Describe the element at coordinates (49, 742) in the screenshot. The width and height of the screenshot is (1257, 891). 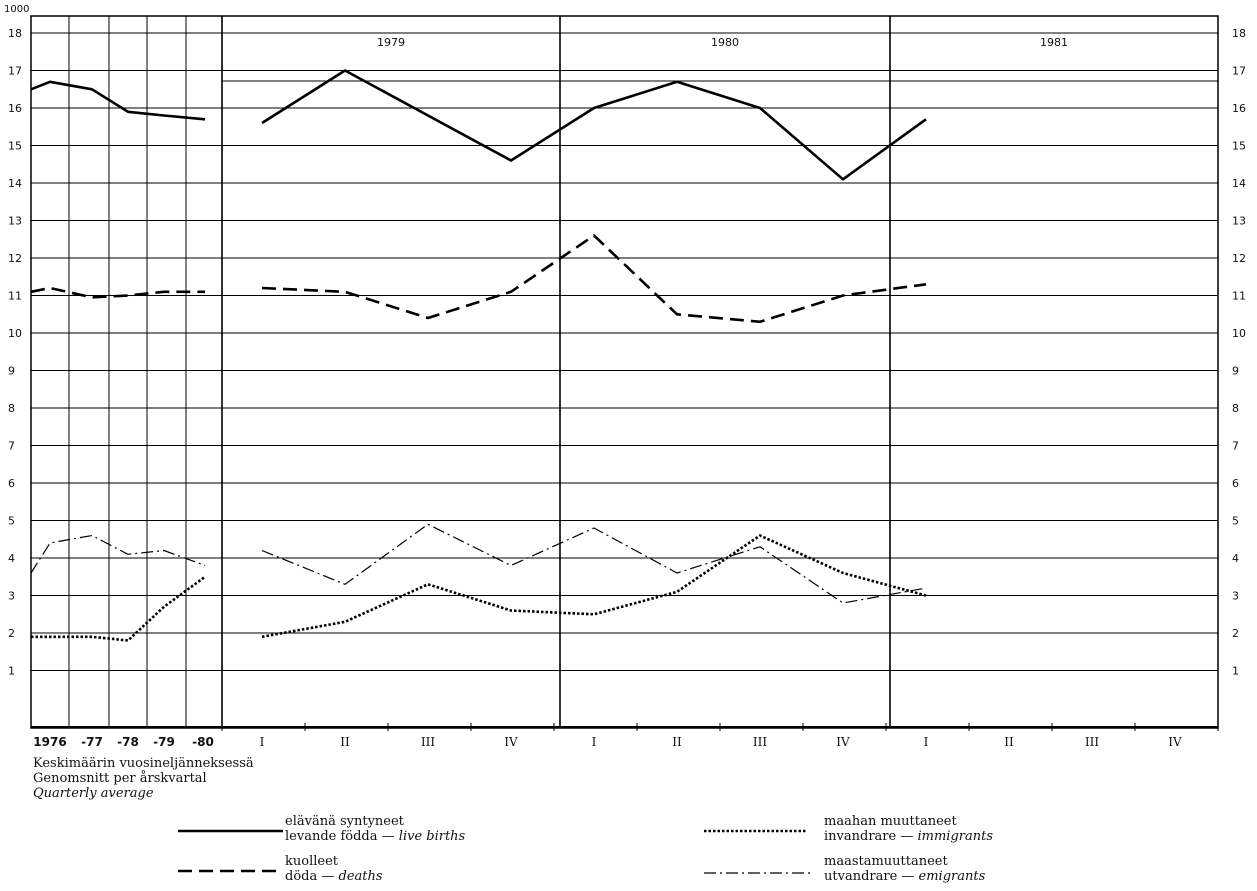
I see `annual-category-label: 1976` at that location.